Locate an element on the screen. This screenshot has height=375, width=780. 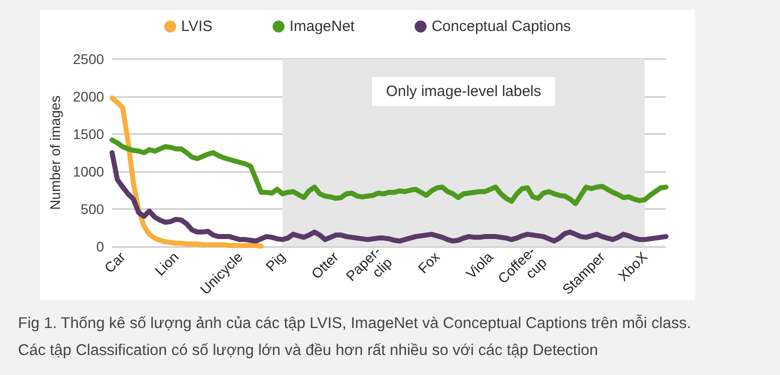
y-tick-label: 2000 is located at coordinates (88, 96).